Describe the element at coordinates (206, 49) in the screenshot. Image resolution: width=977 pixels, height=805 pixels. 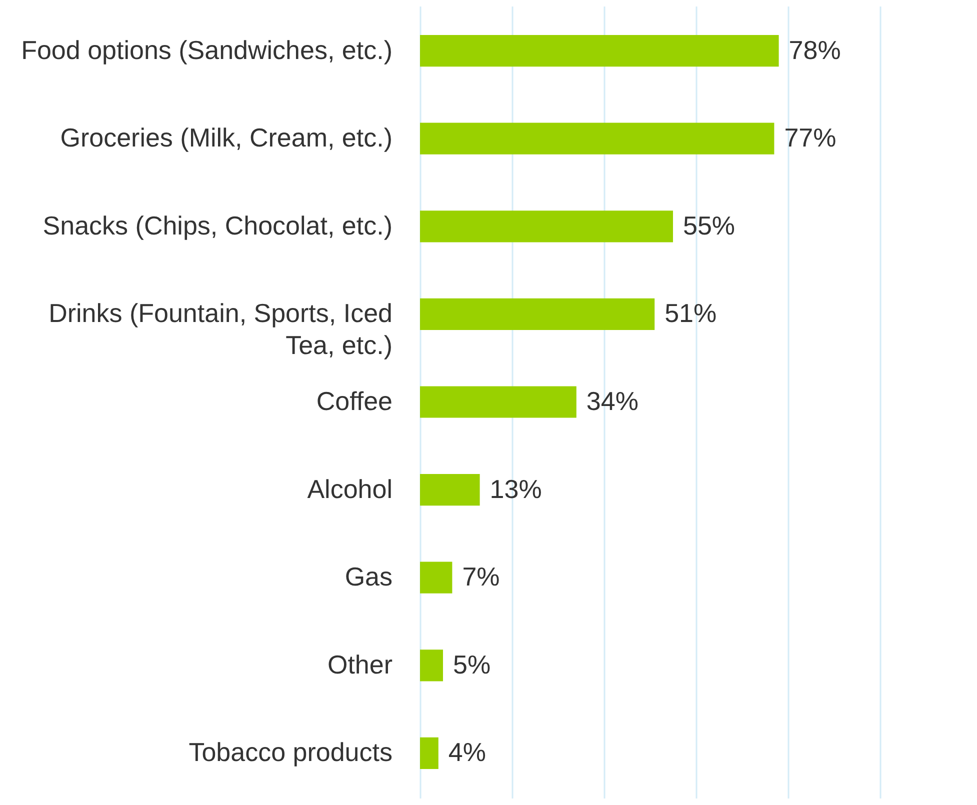
I see `y-tick-label: Food options (Sandwiches, etc.)` at that location.